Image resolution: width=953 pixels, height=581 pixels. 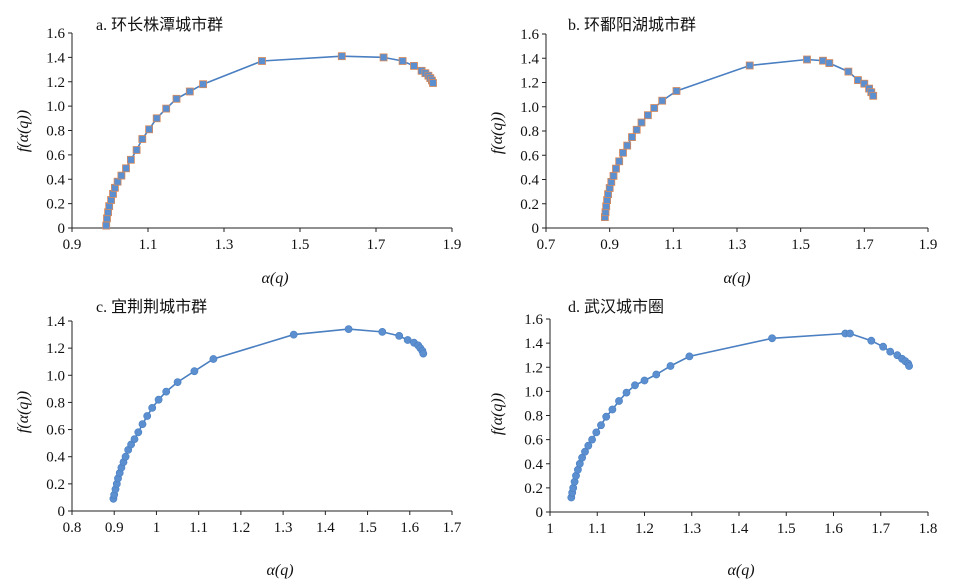 What do you see at coordinates (616, 307) in the screenshot?
I see `chart-title: d. 武汉城市圈` at bounding box center [616, 307].